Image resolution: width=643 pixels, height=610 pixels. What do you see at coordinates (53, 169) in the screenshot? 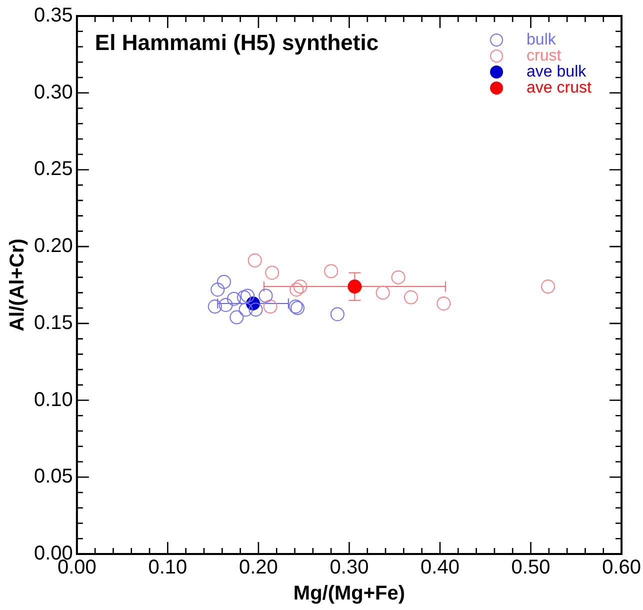
I see `y-tick-label: 0.25` at bounding box center [53, 169].